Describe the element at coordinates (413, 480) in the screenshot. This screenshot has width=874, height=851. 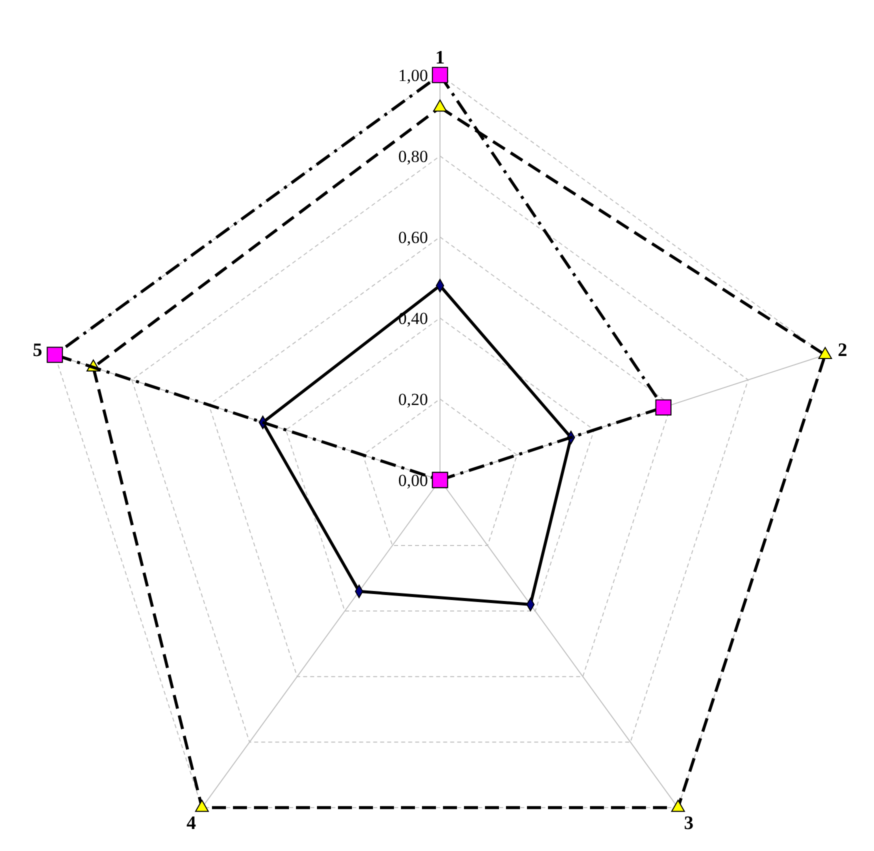
I see `y-tick-label: 0,00` at that location.